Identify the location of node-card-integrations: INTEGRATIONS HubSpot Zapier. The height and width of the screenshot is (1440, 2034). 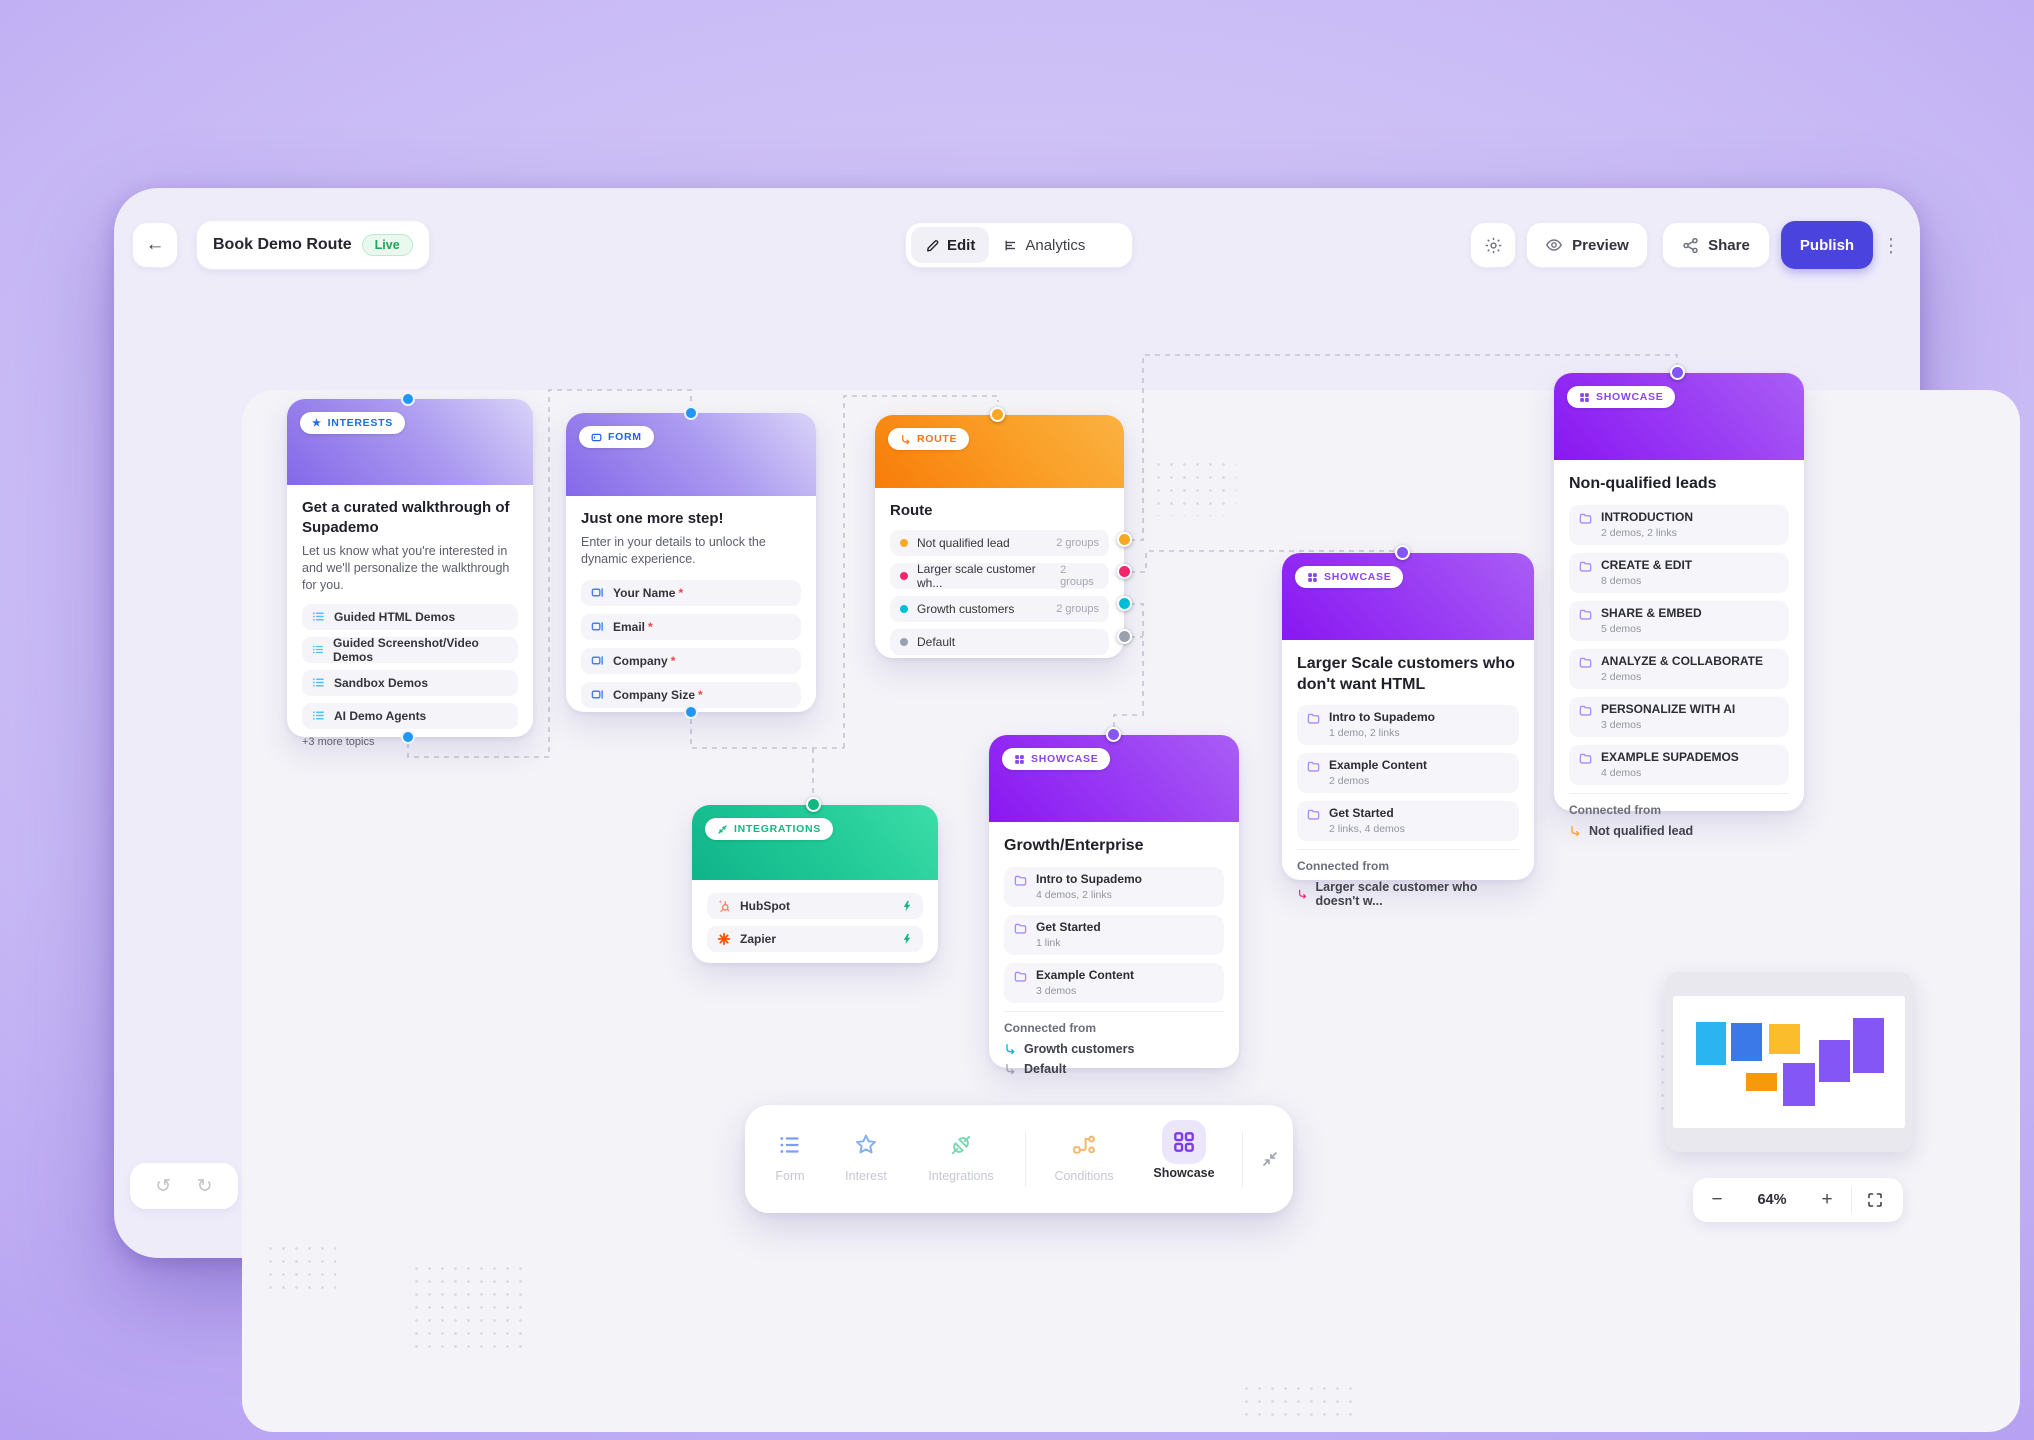
(815, 880).